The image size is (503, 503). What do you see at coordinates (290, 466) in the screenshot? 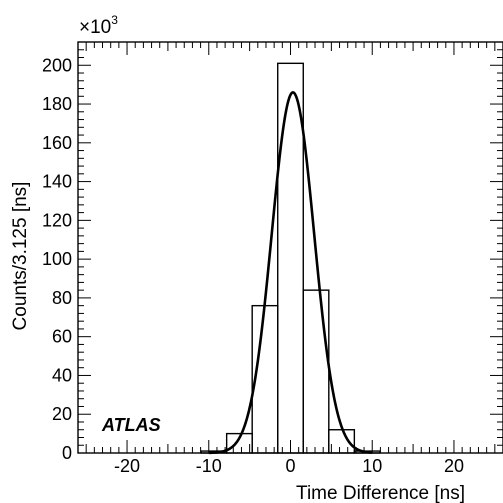
I see `x-tick-label: 0` at bounding box center [290, 466].